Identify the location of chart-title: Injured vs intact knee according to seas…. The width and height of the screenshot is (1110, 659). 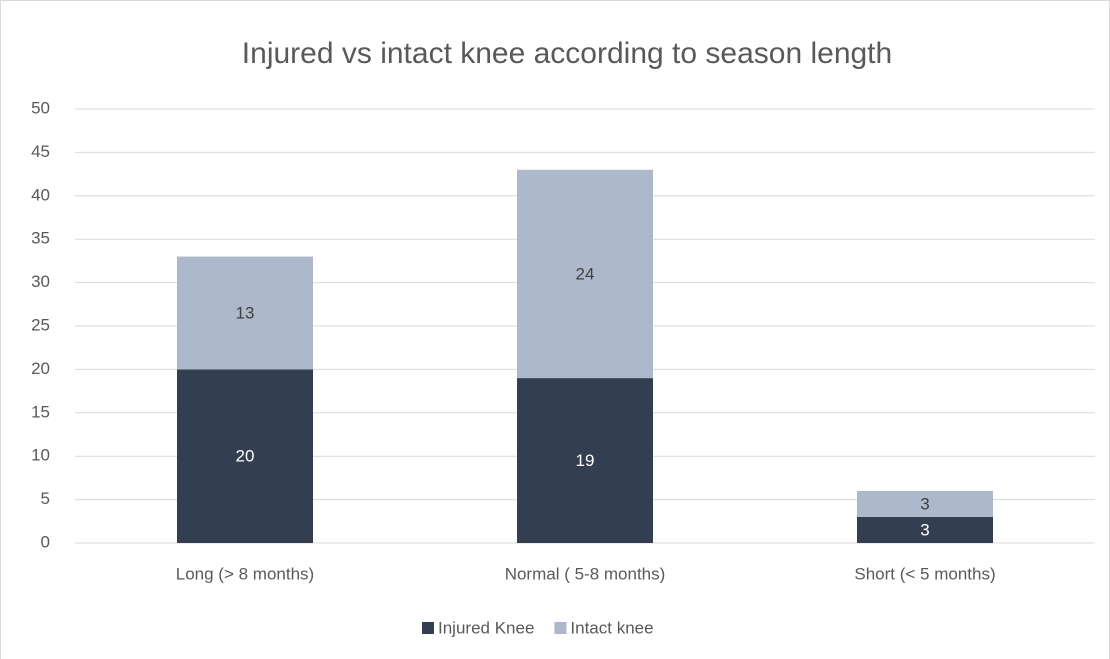
(567, 53).